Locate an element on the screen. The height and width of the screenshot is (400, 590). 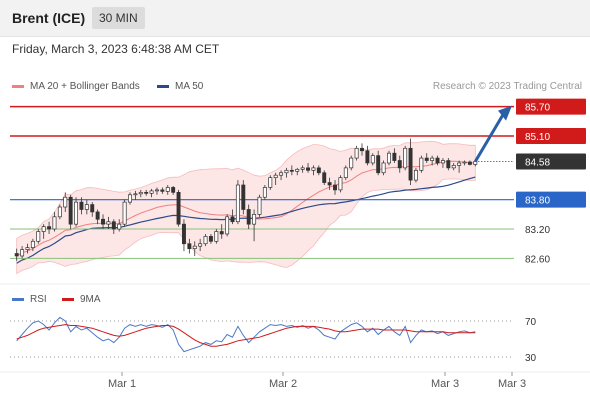
chart-header: Brent (ICE) 30 MIN is located at coordinates (295, 18).